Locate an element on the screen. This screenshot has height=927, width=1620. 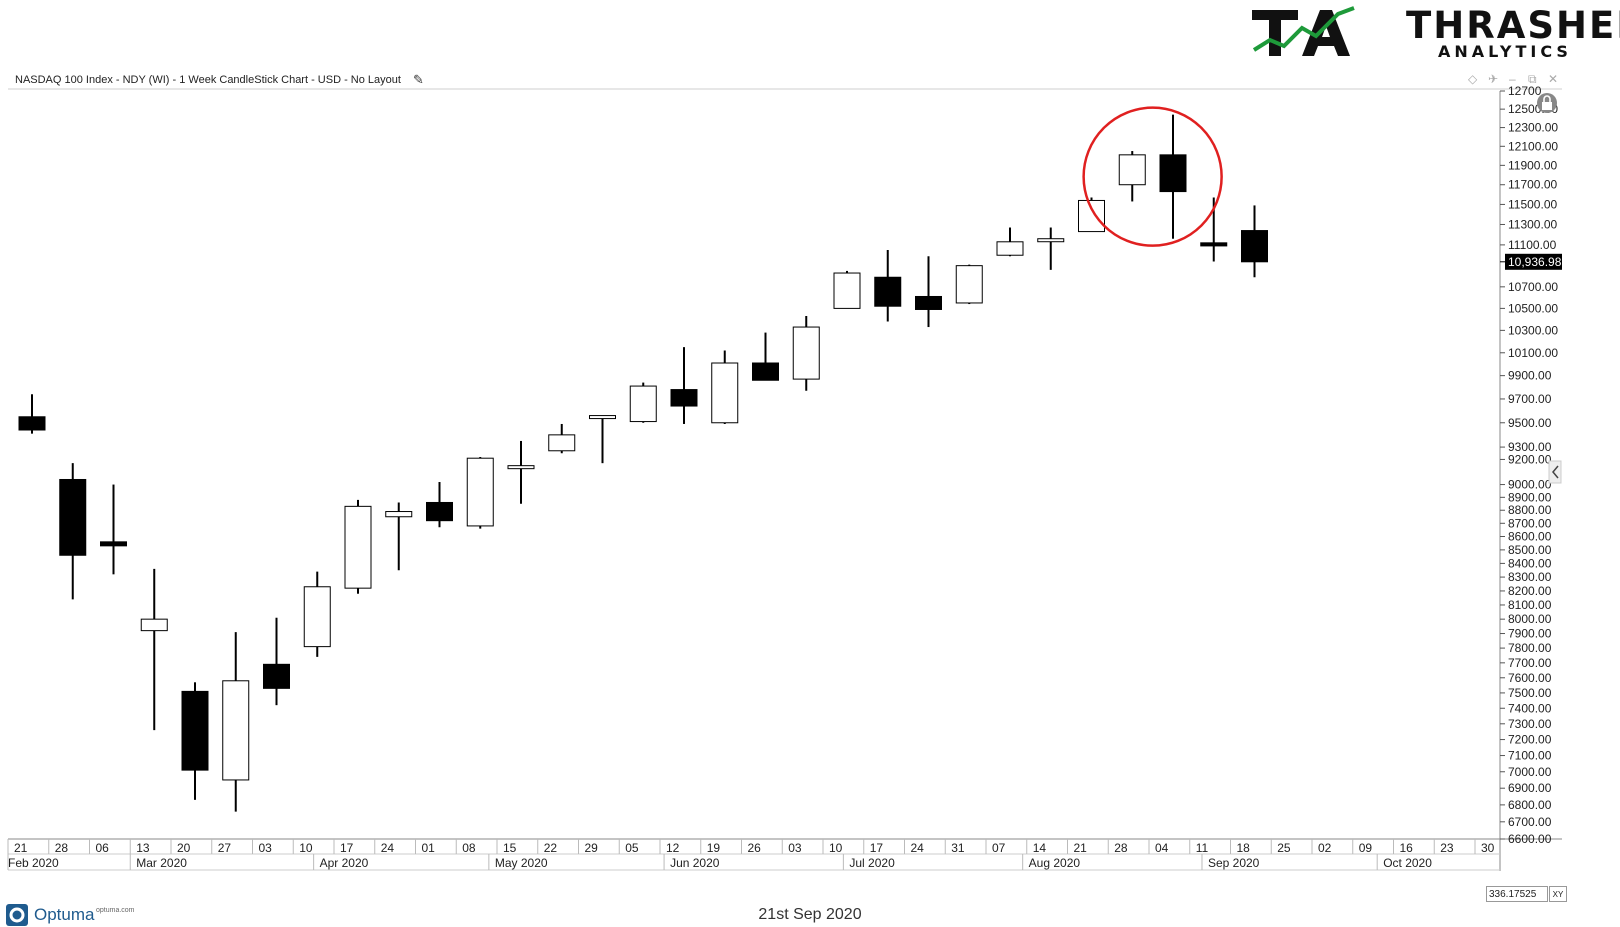
y-tick-label: 7700.00 is located at coordinates (1530, 663).